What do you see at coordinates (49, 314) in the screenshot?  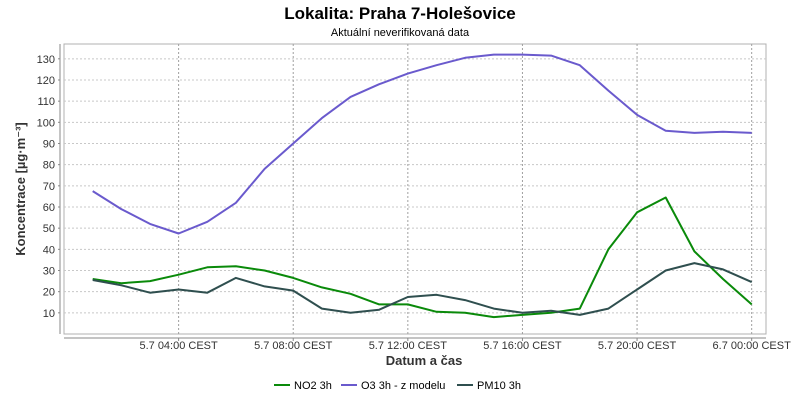 I see `y-tick-label: 10` at bounding box center [49, 314].